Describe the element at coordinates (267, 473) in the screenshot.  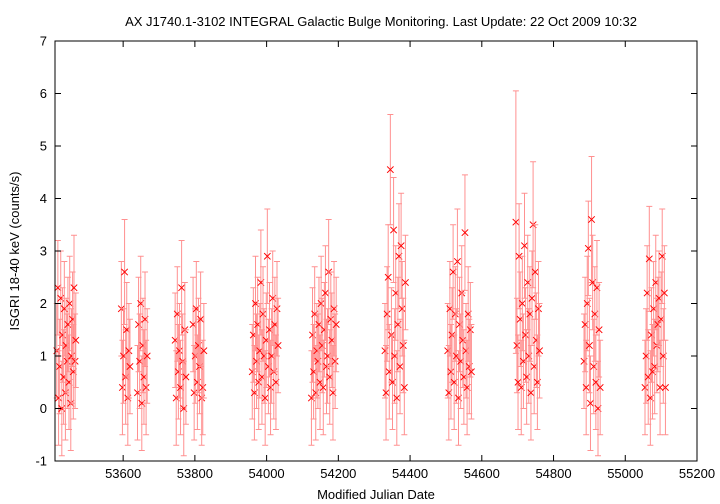
I see `x-tick-label-2: 54000` at that location.